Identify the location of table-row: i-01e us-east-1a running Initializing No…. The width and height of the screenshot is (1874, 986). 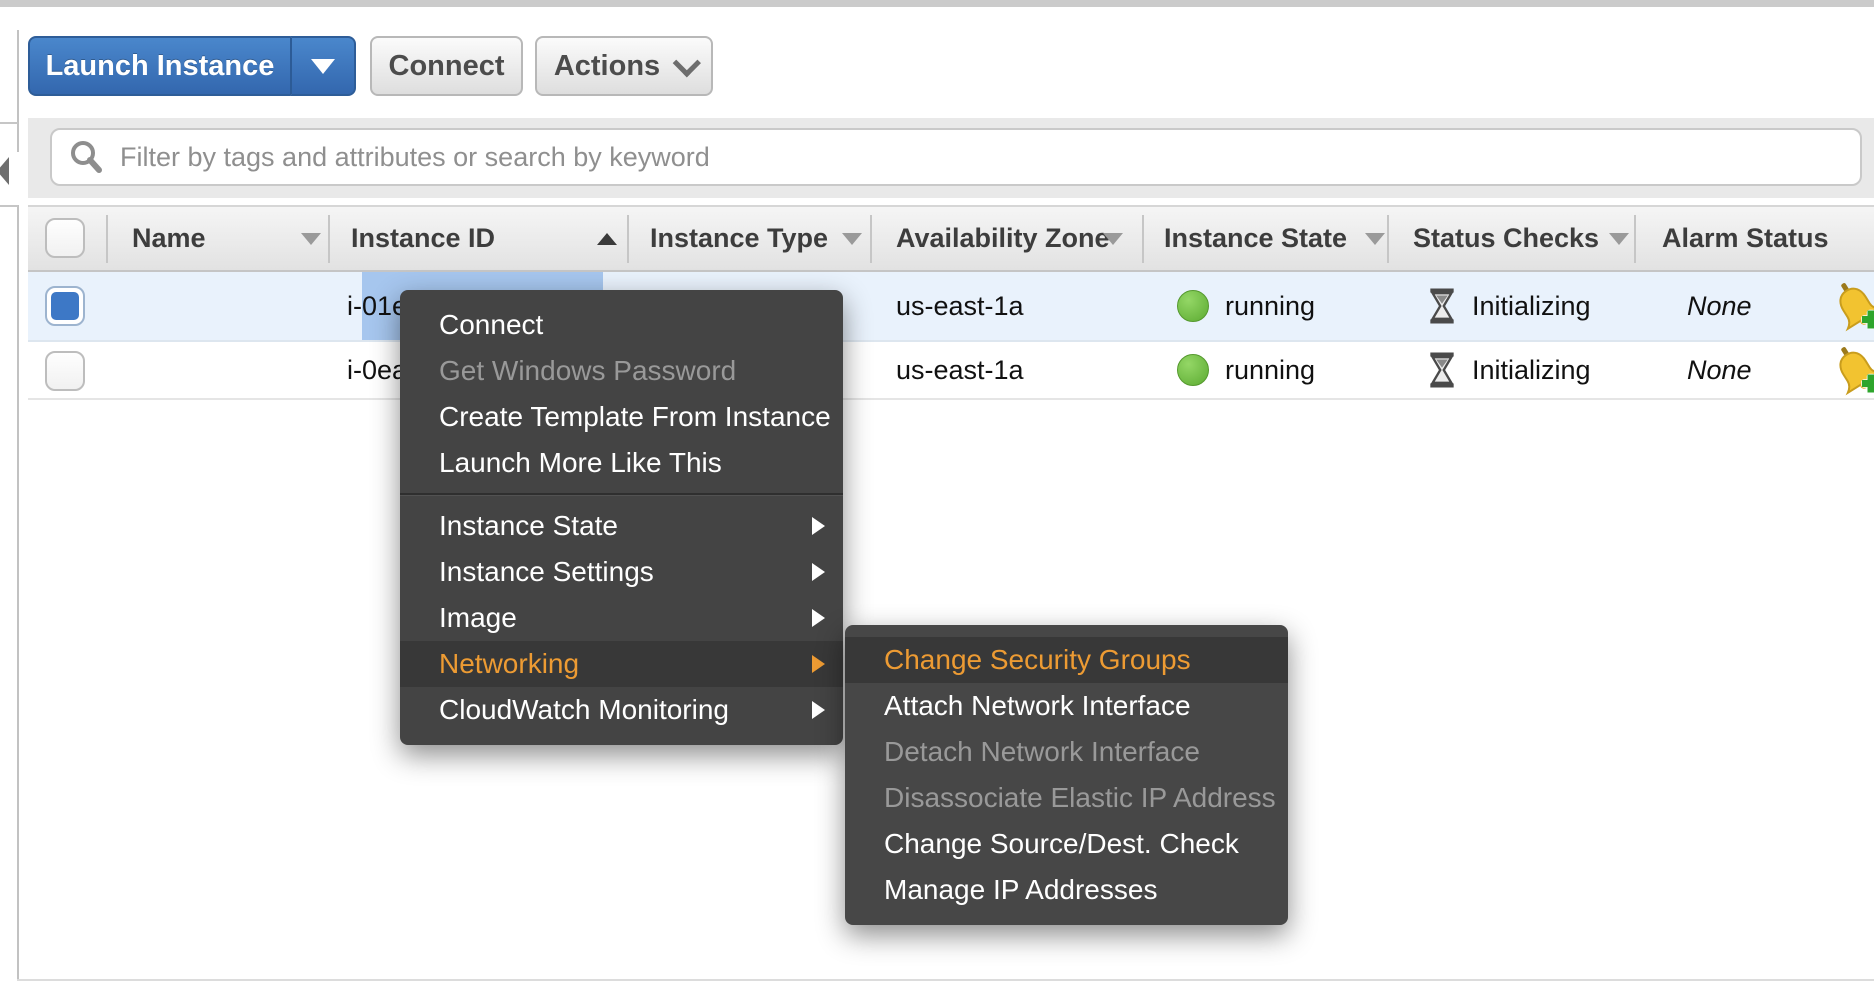
(951, 307).